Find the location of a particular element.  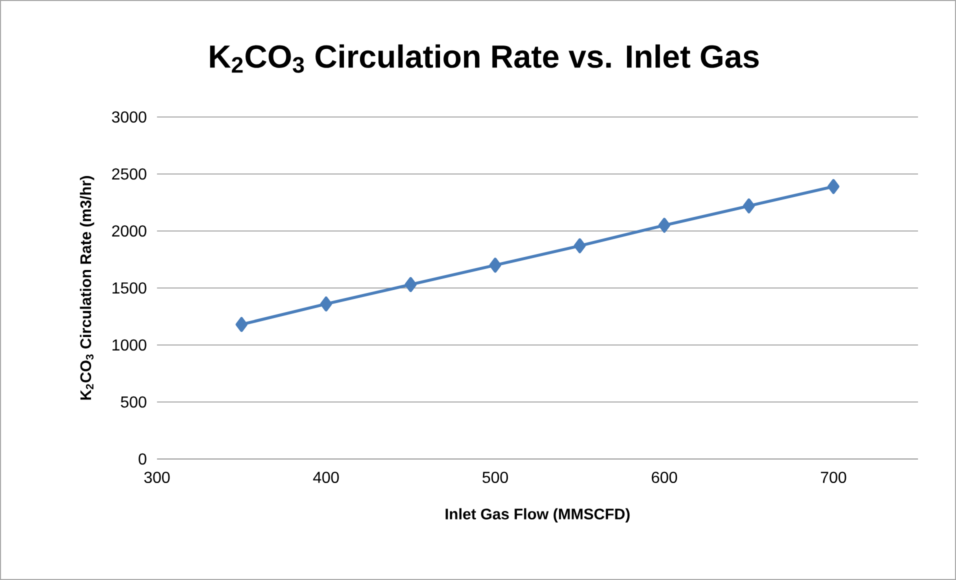

y-tick-label: 1000 is located at coordinates (129, 345).